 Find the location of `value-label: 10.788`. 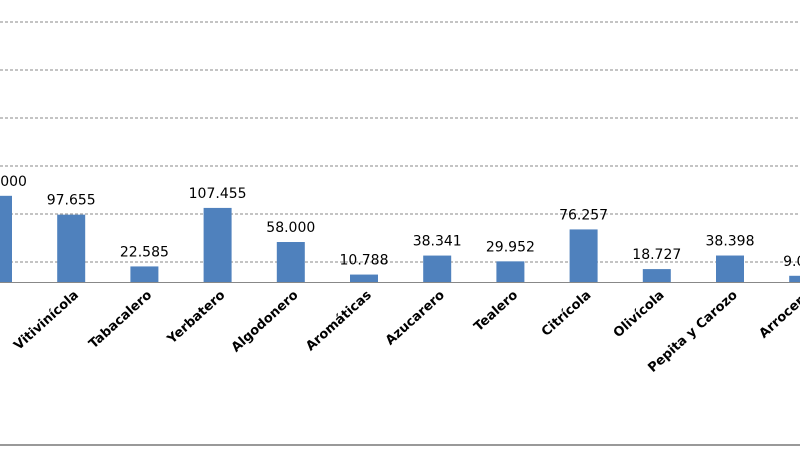

value-label: 10.788 is located at coordinates (364, 261).